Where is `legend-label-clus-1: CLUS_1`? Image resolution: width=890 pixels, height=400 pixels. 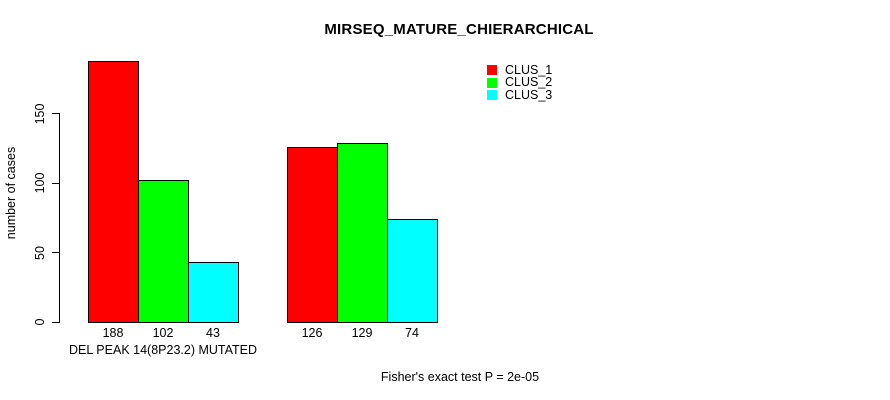 legend-label-clus-1: CLUS_1 is located at coordinates (529, 69).